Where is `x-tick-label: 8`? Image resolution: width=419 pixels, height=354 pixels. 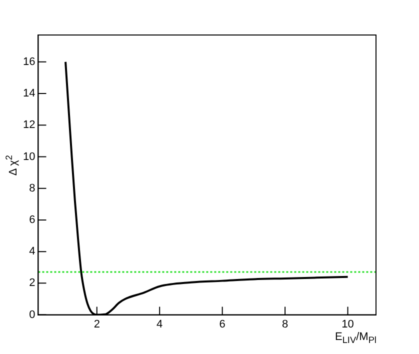 x-tick-label: 8 is located at coordinates (285, 324).